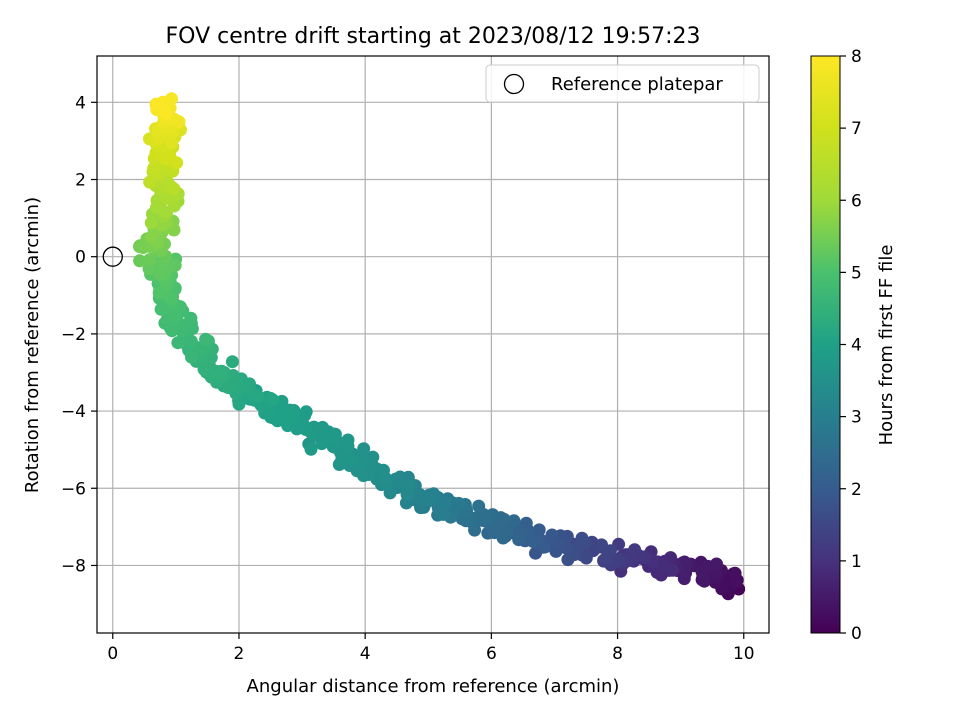 Image resolution: width=960 pixels, height=720 pixels. What do you see at coordinates (239, 654) in the screenshot?
I see `x-tick-label: 2` at bounding box center [239, 654].